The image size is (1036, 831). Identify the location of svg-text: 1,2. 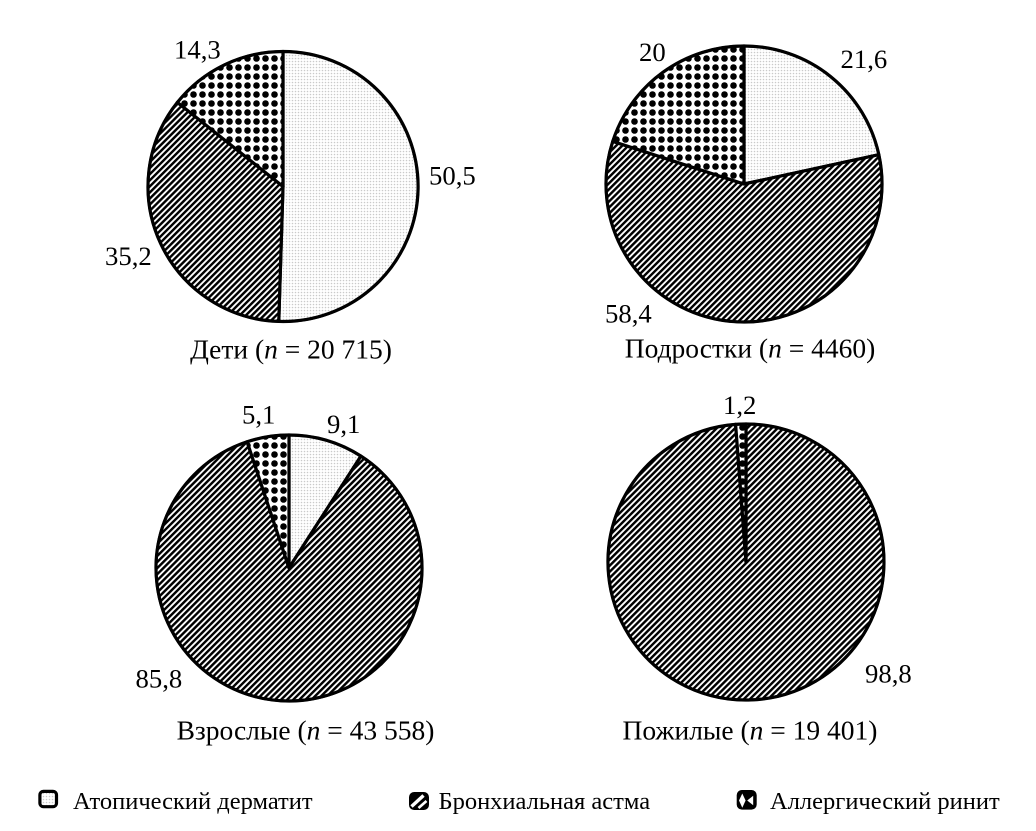
(739, 405).